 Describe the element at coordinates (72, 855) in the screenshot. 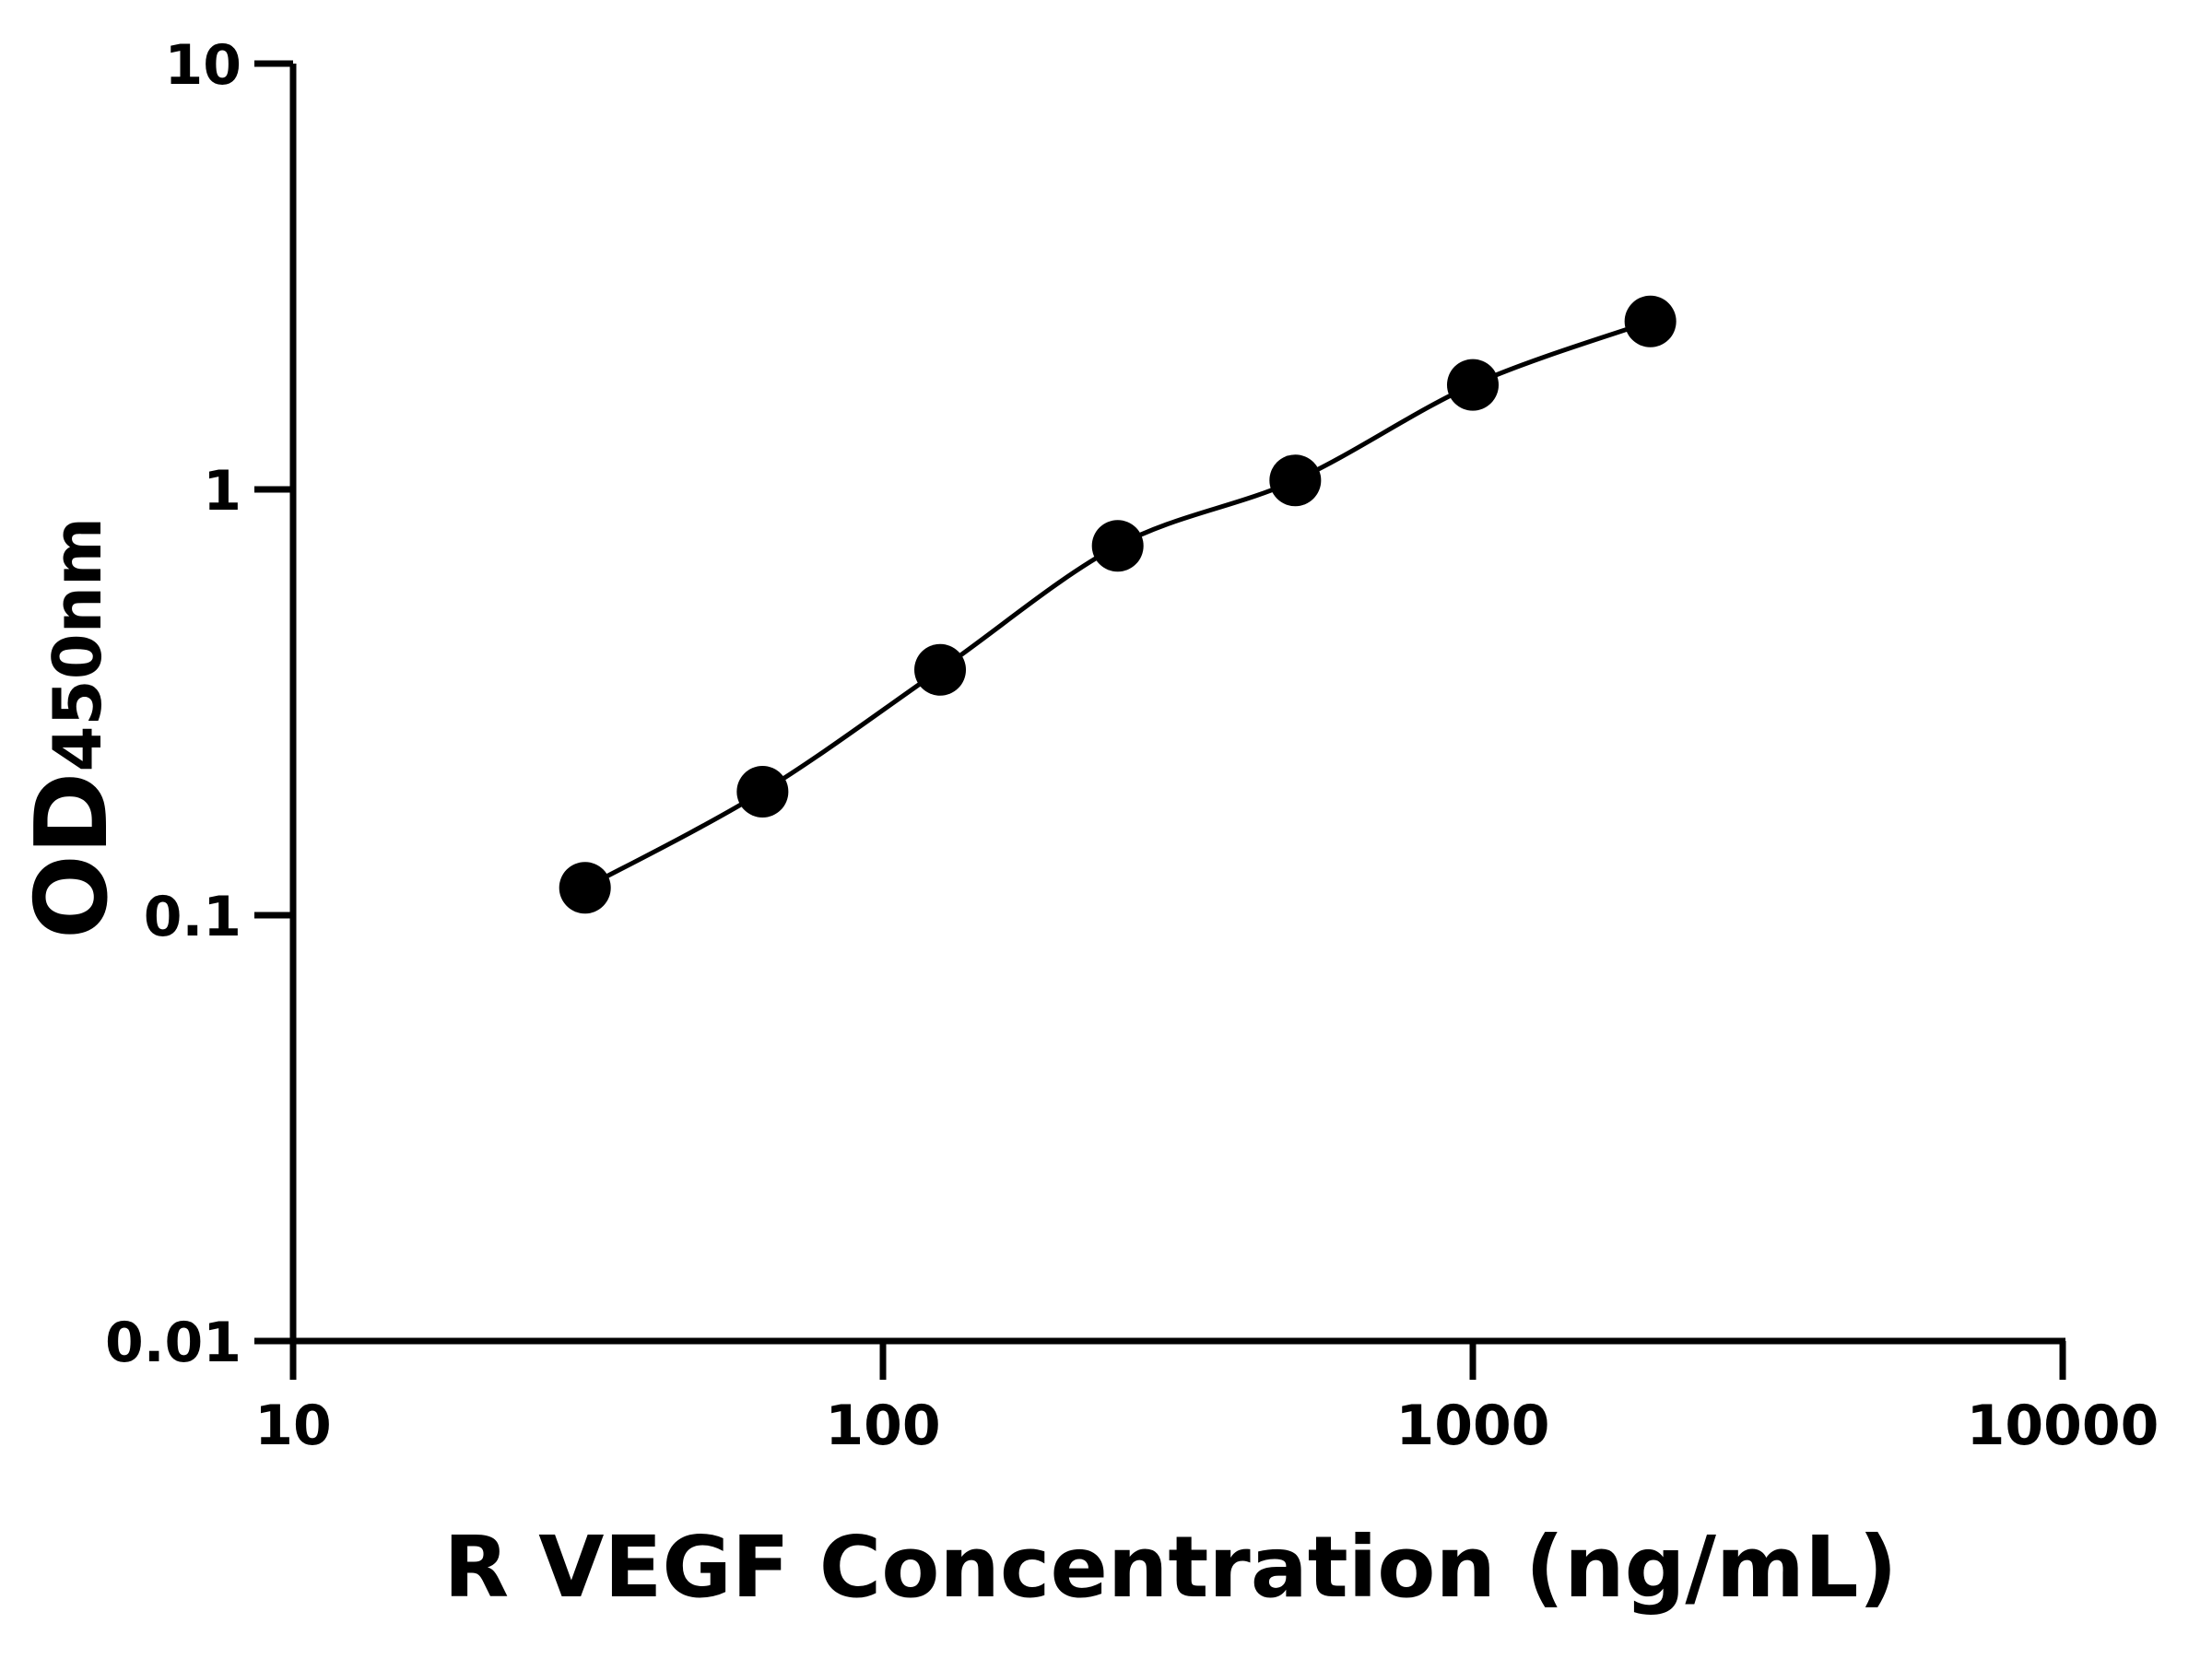

I see `y-axis-title-main: OD` at that location.